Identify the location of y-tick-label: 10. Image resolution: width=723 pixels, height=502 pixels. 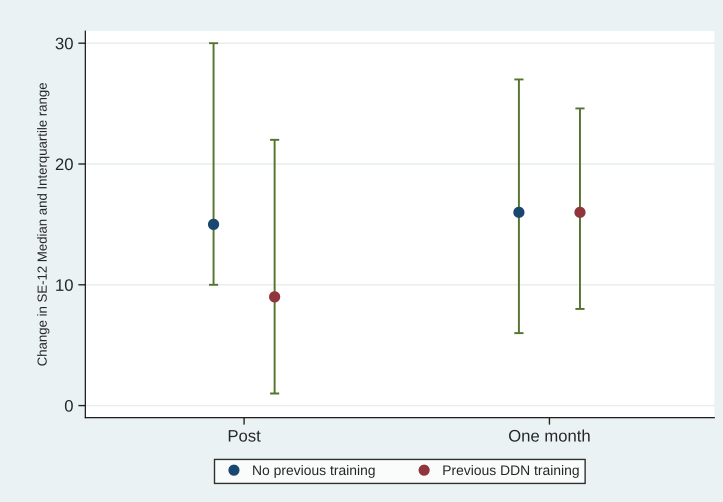
(64, 285).